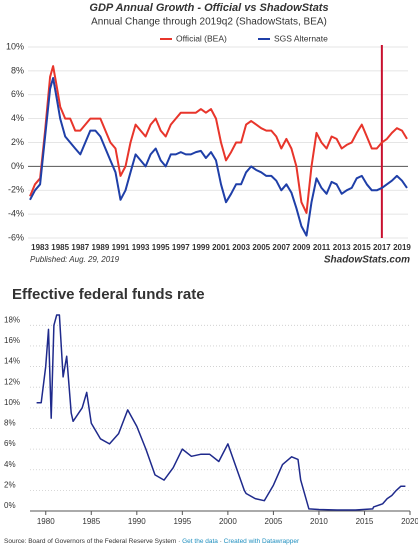  I want to click on y-tick-label: 18%, so click(12, 319).